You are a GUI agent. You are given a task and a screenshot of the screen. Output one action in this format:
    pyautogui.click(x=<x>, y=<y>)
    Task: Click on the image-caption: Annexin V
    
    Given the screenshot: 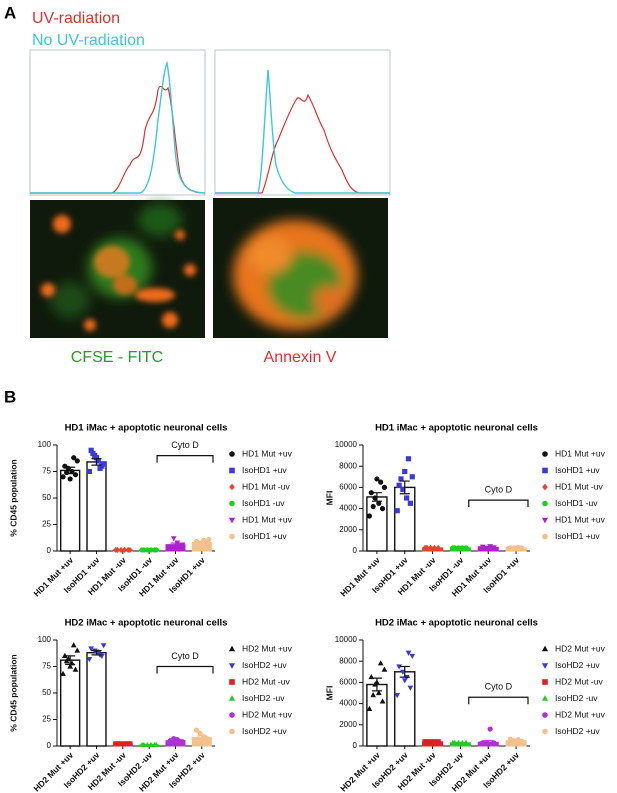 What is the action you would take?
    pyautogui.click(x=300, y=357)
    